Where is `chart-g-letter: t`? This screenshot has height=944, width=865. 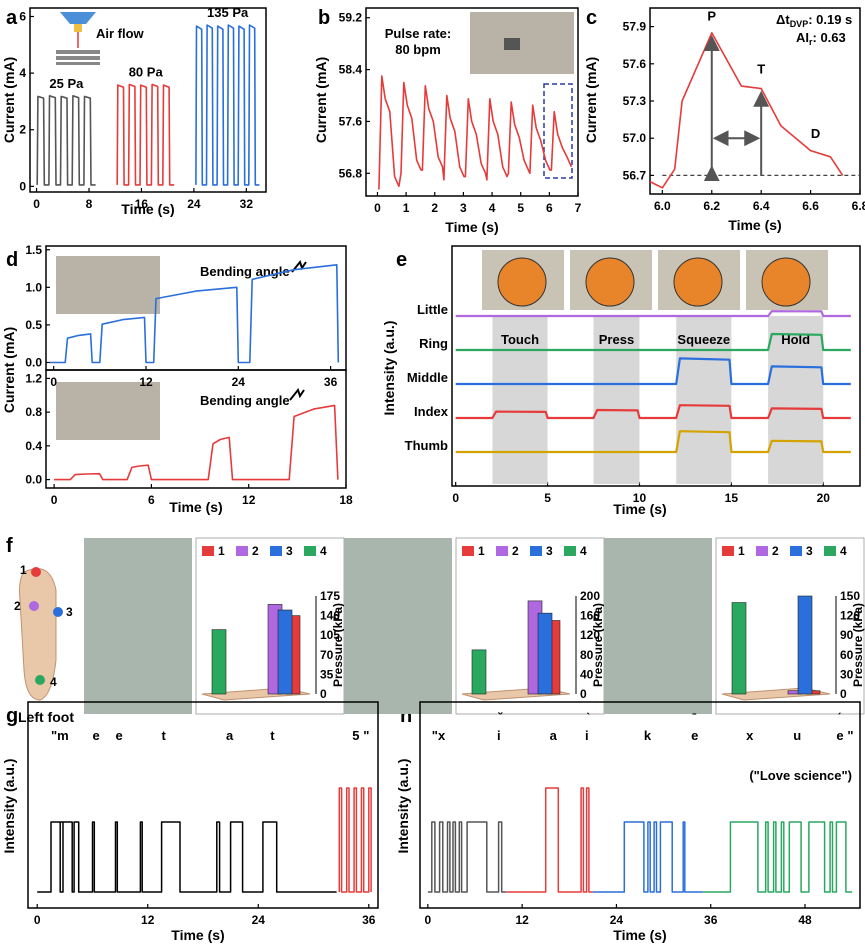 chart-g-letter: t is located at coordinates (164, 735).